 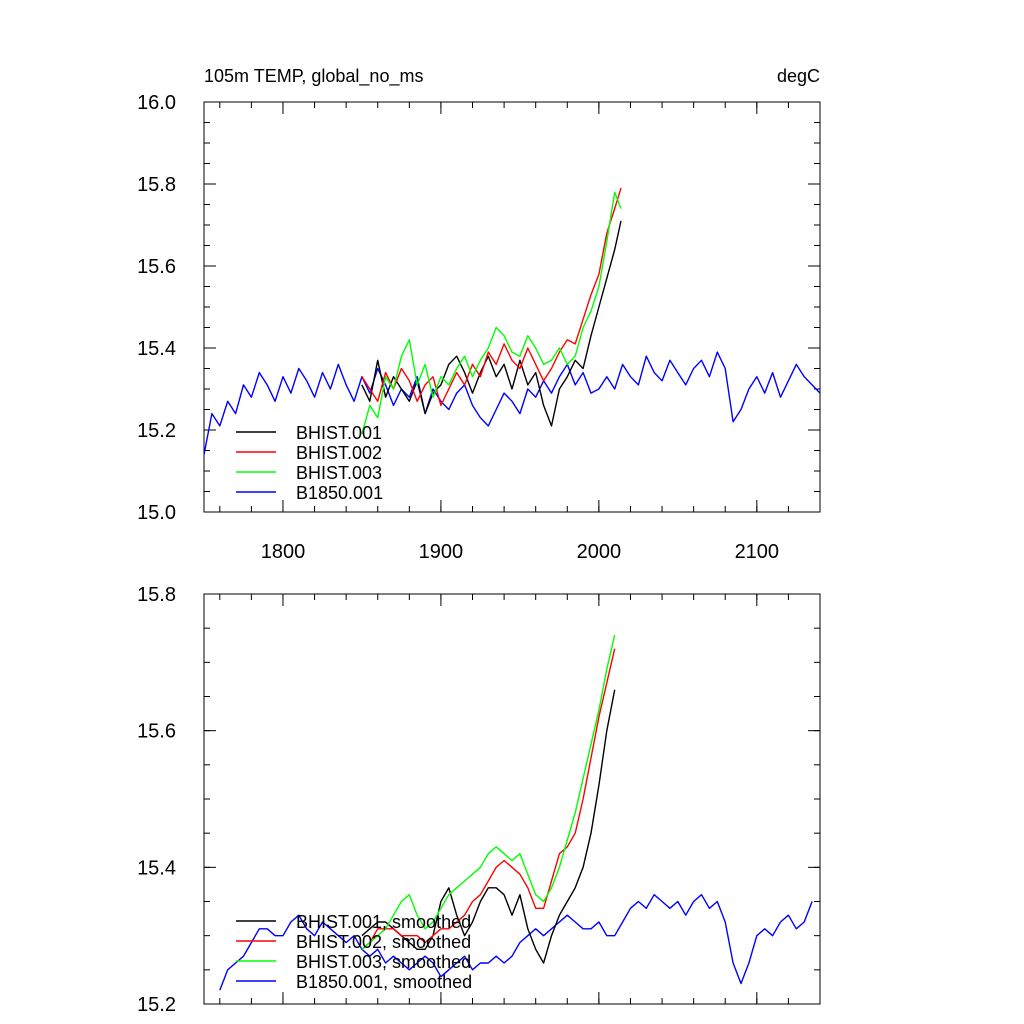 I want to click on y-tick-label: 15.0, so click(x=156, y=513).